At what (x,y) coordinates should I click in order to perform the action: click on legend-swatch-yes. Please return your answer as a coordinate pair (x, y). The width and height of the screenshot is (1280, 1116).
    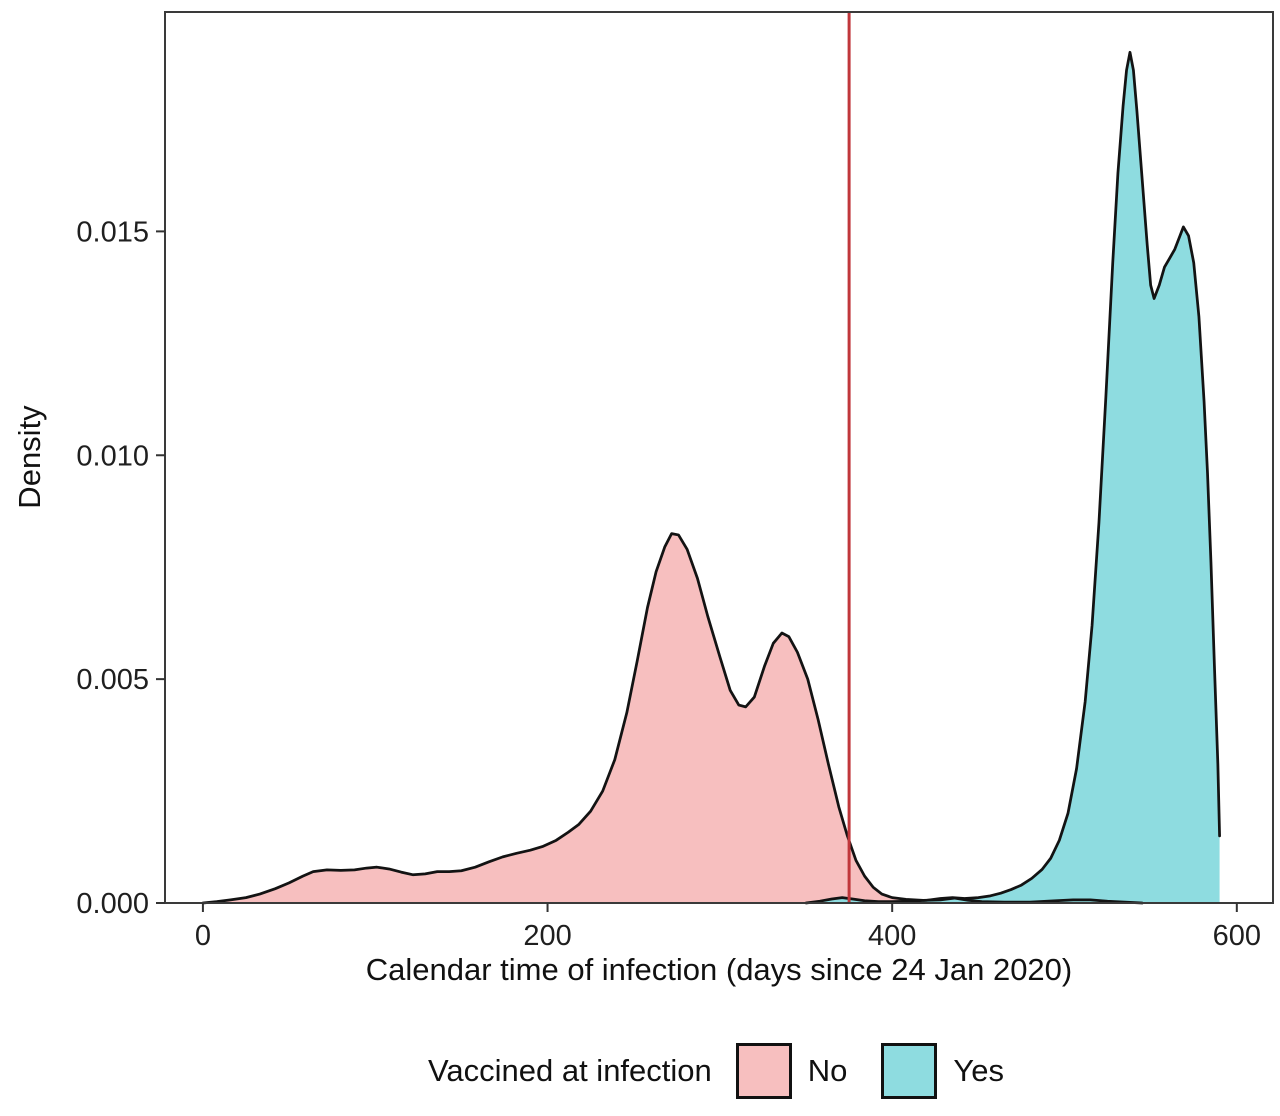
    Looking at the image, I should click on (909, 1071).